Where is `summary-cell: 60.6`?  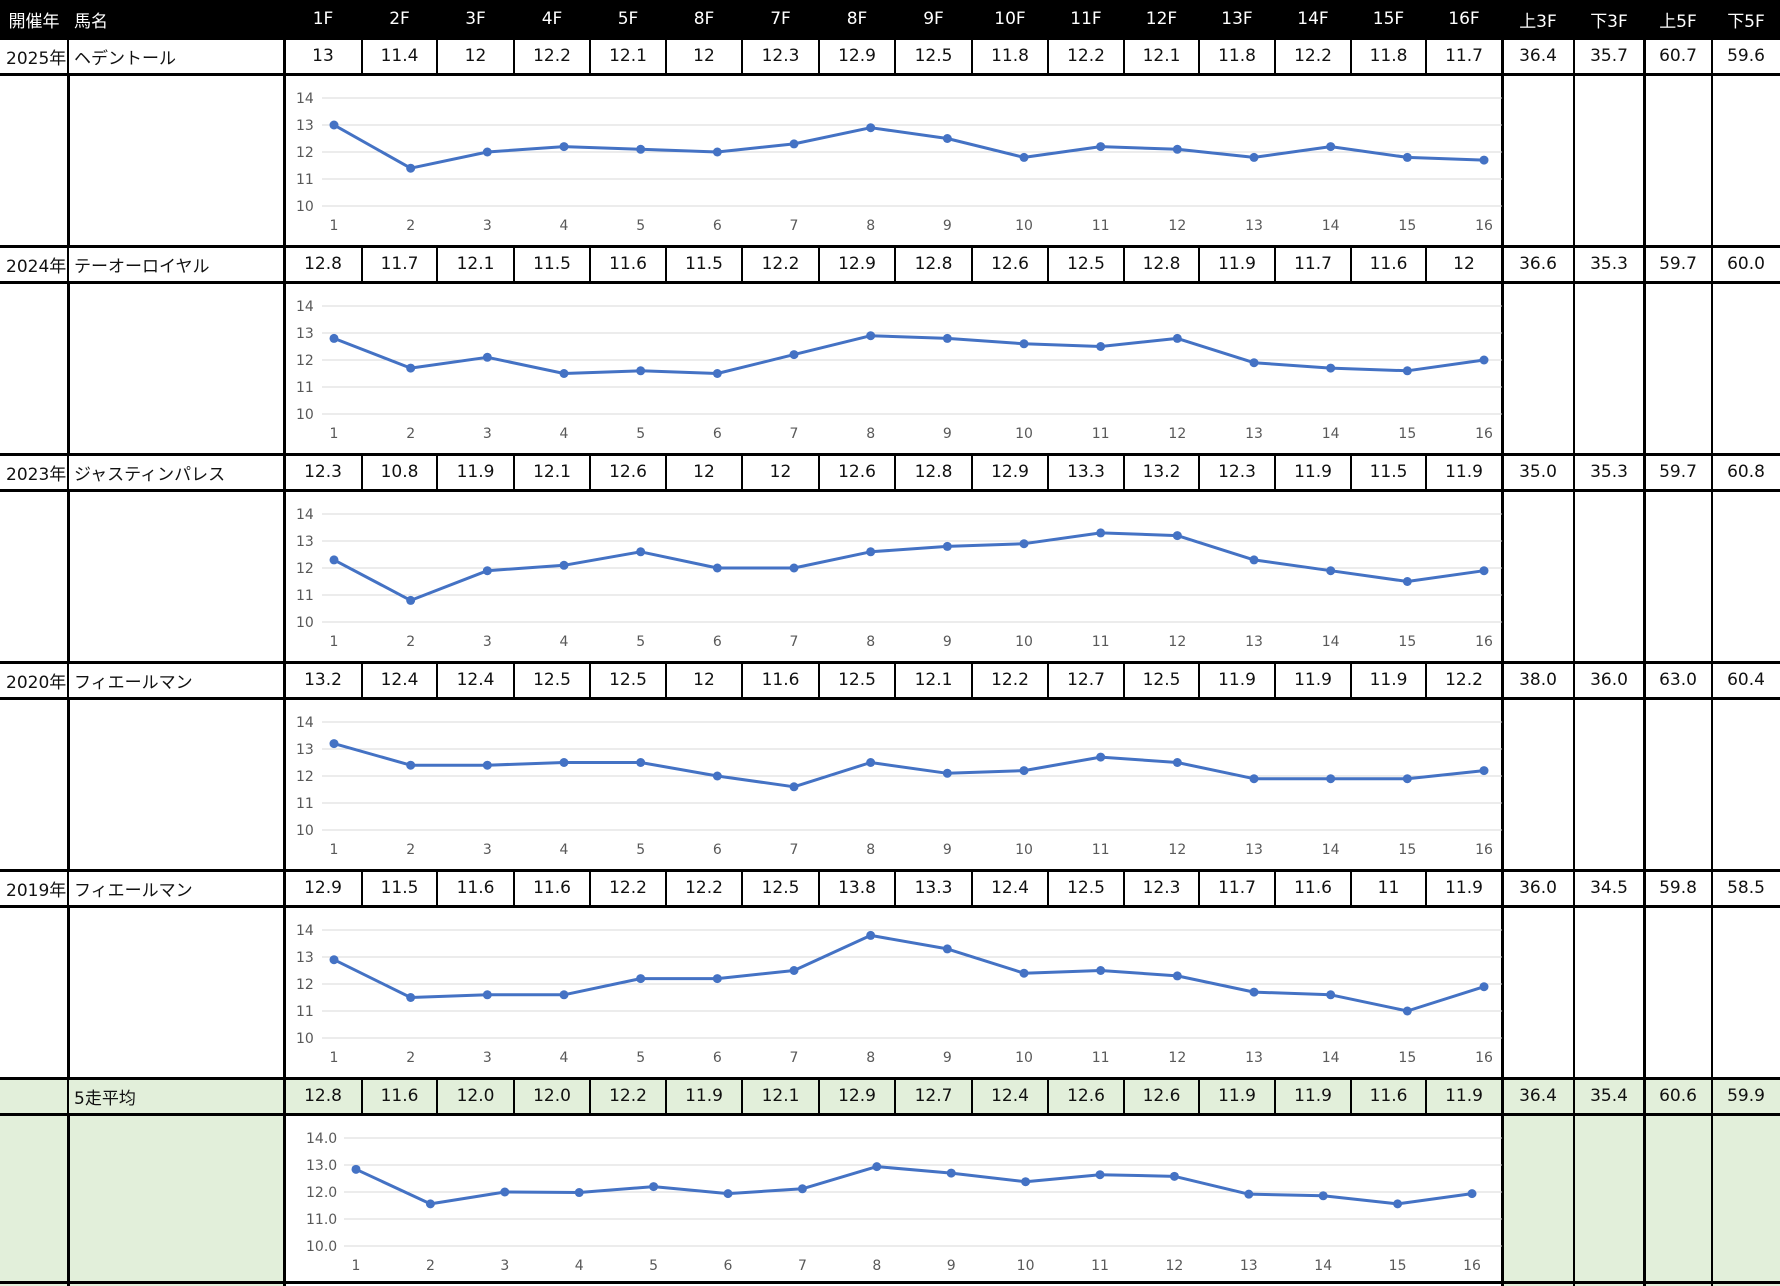 summary-cell: 60.6 is located at coordinates (1678, 1096).